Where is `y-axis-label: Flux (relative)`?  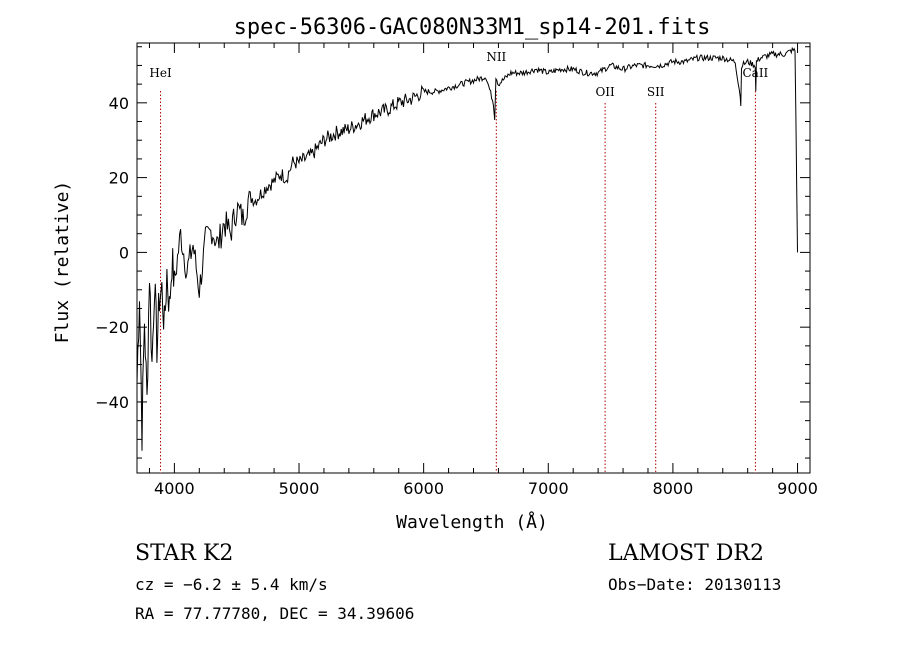 y-axis-label: Flux (relative) is located at coordinates (62, 262).